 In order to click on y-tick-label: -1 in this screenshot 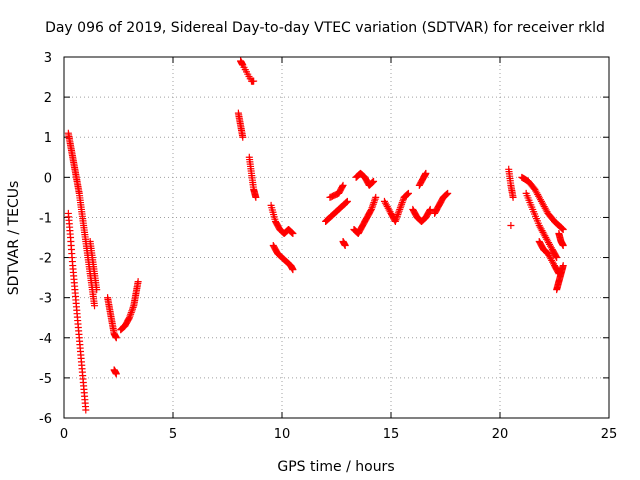, I will do `click(45, 218)`.